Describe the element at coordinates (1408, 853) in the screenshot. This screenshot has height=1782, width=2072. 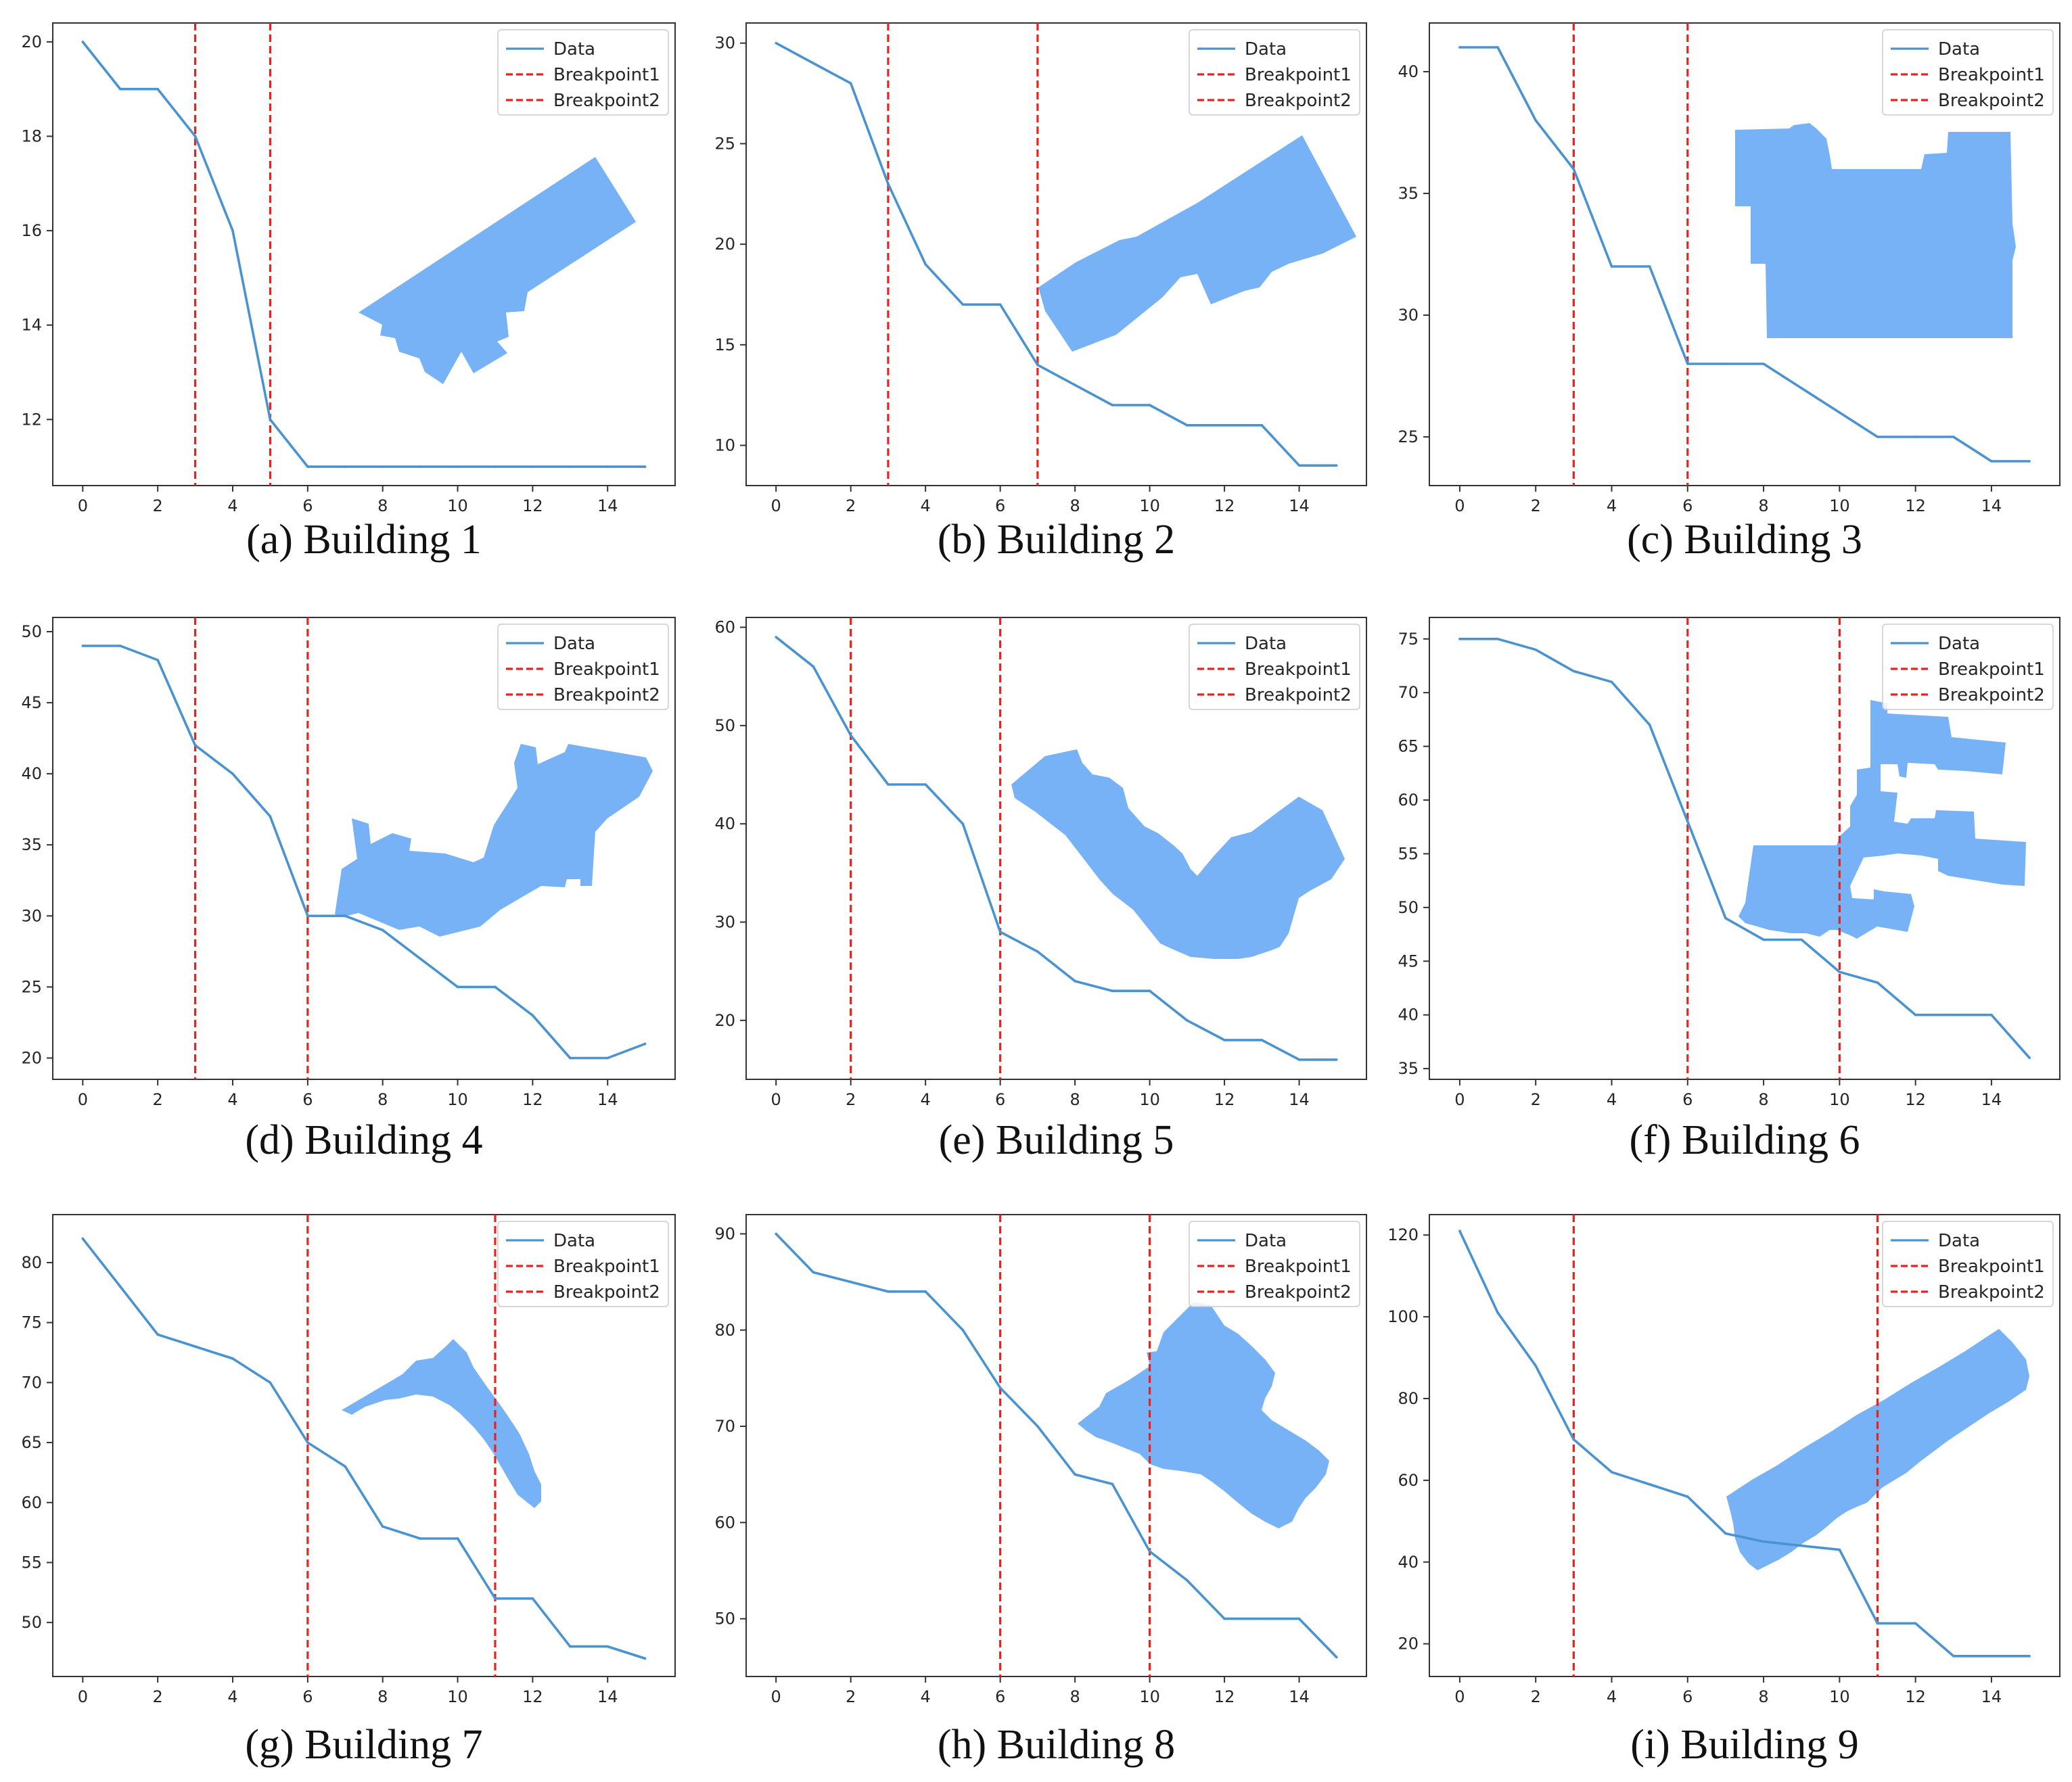
I see `y-tick-label: 55` at that location.